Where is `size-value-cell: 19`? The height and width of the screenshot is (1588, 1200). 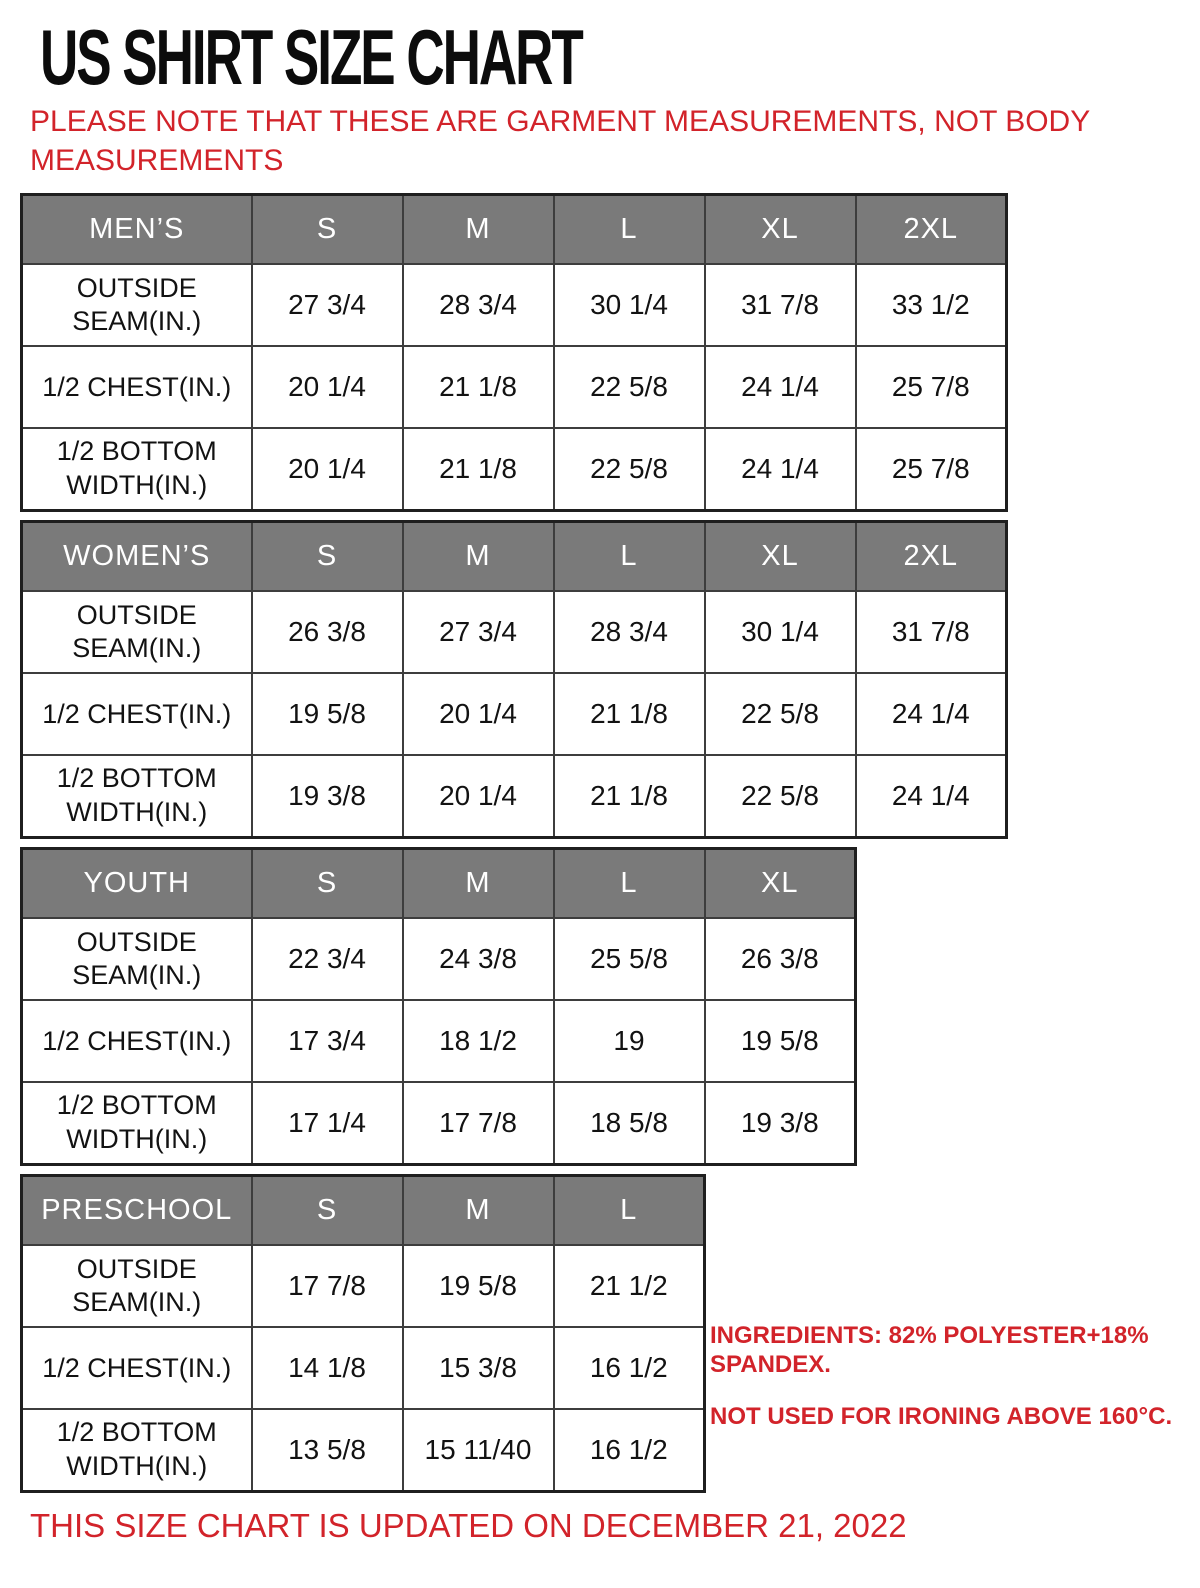
size-value-cell: 19 is located at coordinates (629, 1041).